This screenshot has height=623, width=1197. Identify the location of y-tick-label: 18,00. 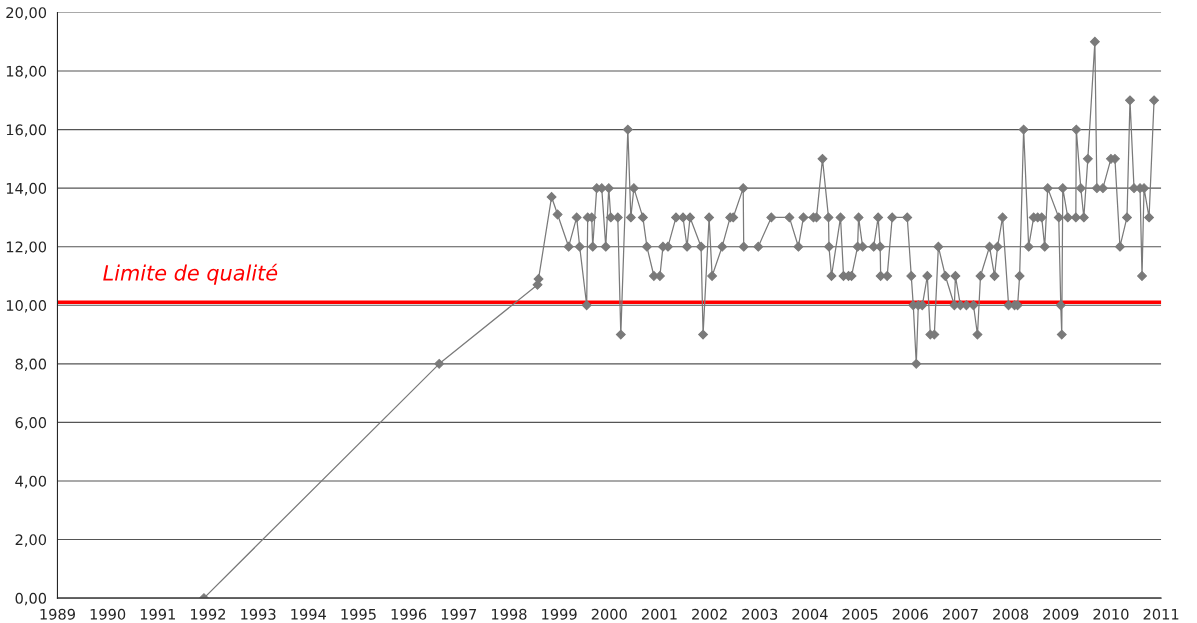
(26, 72).